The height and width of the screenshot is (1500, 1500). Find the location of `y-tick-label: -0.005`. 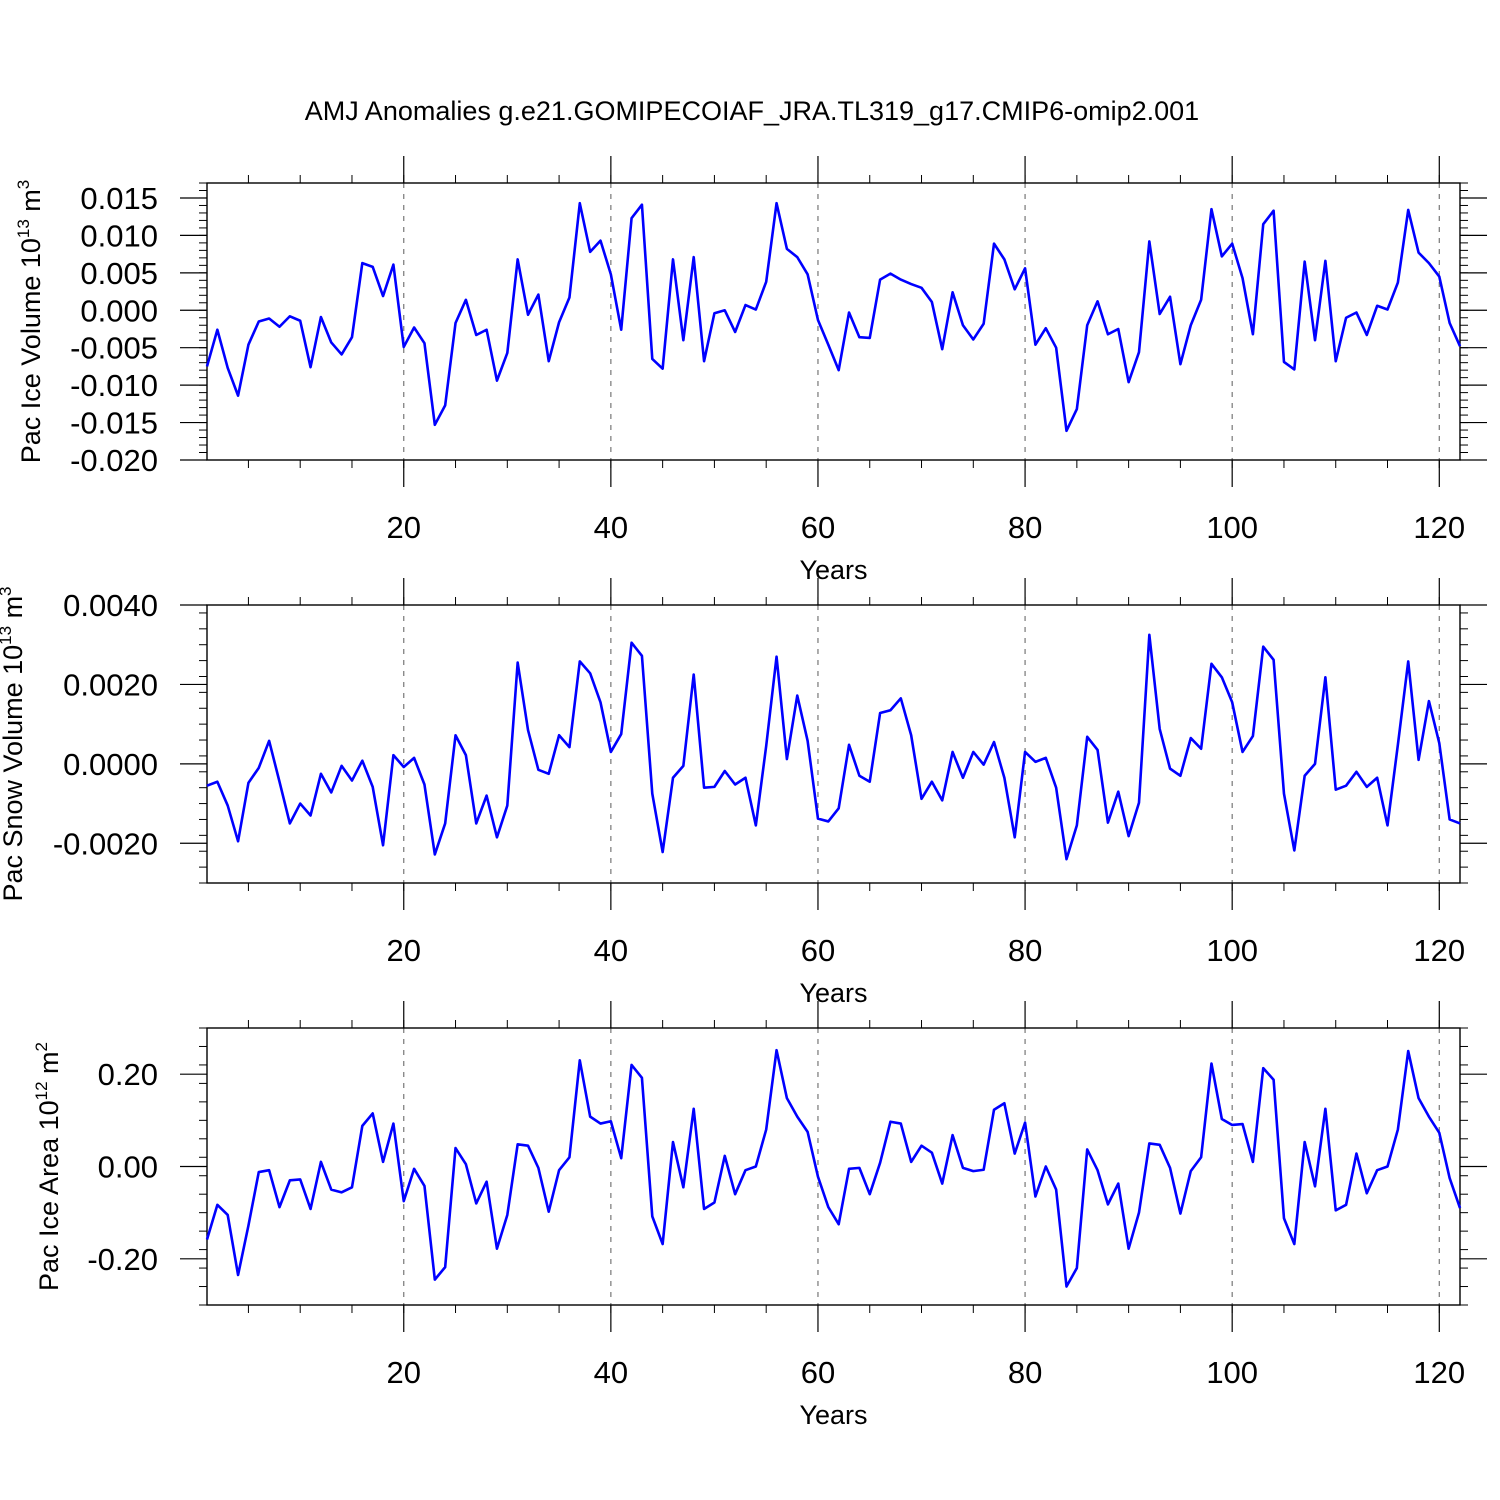

y-tick-label: -0.005 is located at coordinates (114, 348).